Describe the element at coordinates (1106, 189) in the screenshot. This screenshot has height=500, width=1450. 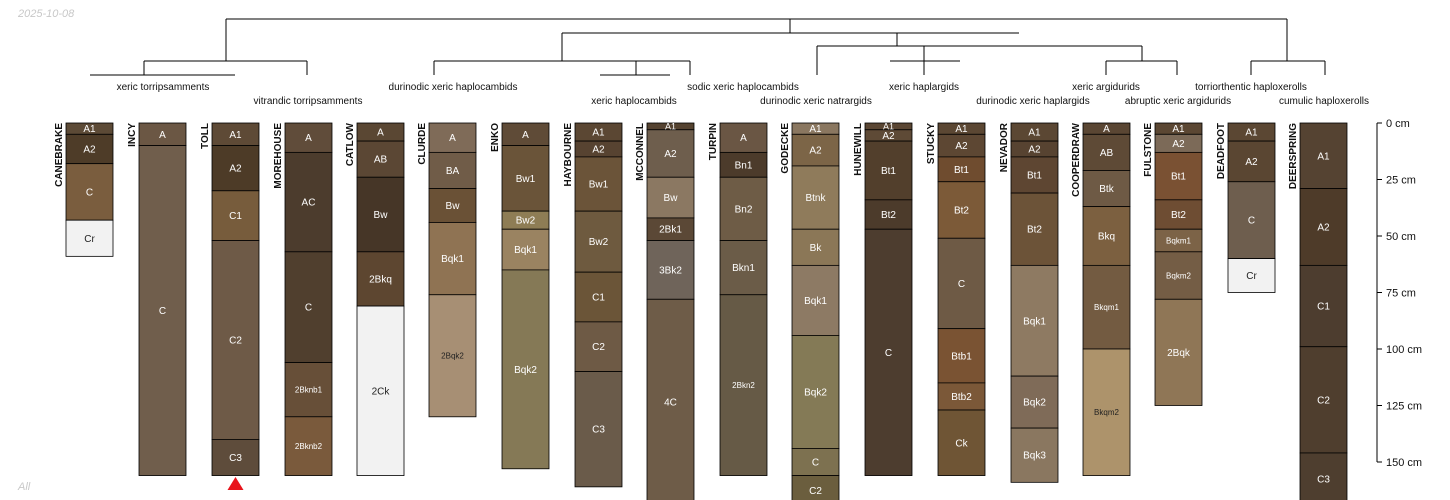
I see `horizon-label: Btk` at that location.